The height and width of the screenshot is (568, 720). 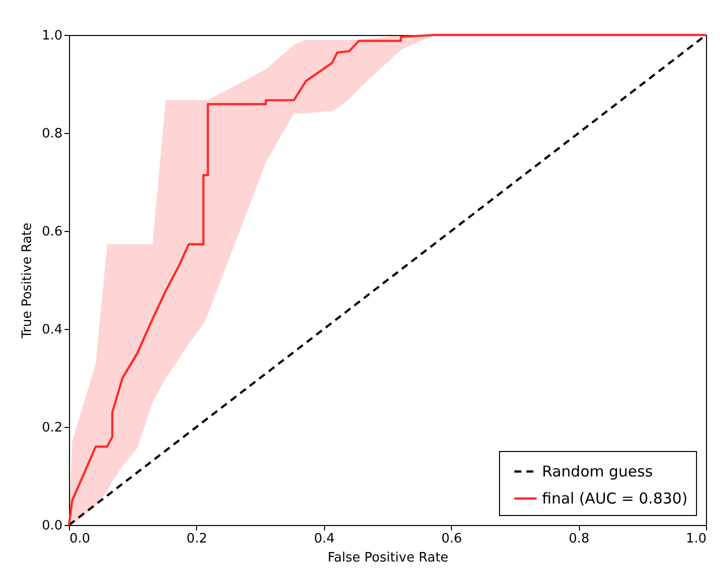 I want to click on y-tick-label: 1.0, so click(x=52, y=36).